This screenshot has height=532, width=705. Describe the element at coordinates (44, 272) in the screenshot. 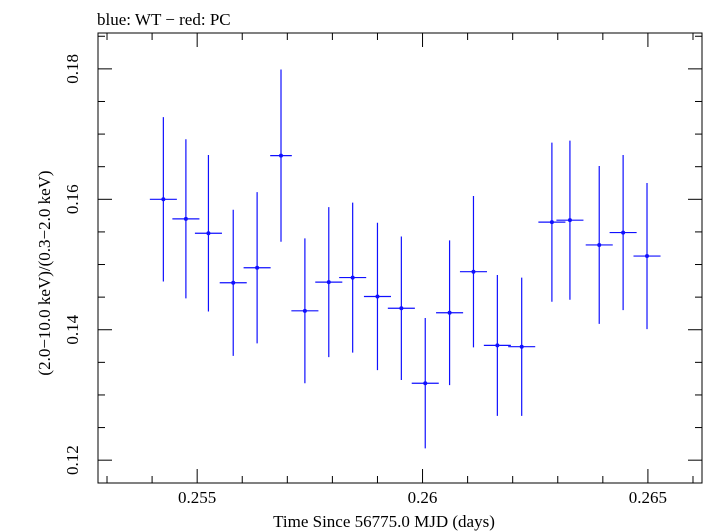

I see `y-axis-label: (2.0−10.0 keV)/(0.3−2.0 keV)` at that location.